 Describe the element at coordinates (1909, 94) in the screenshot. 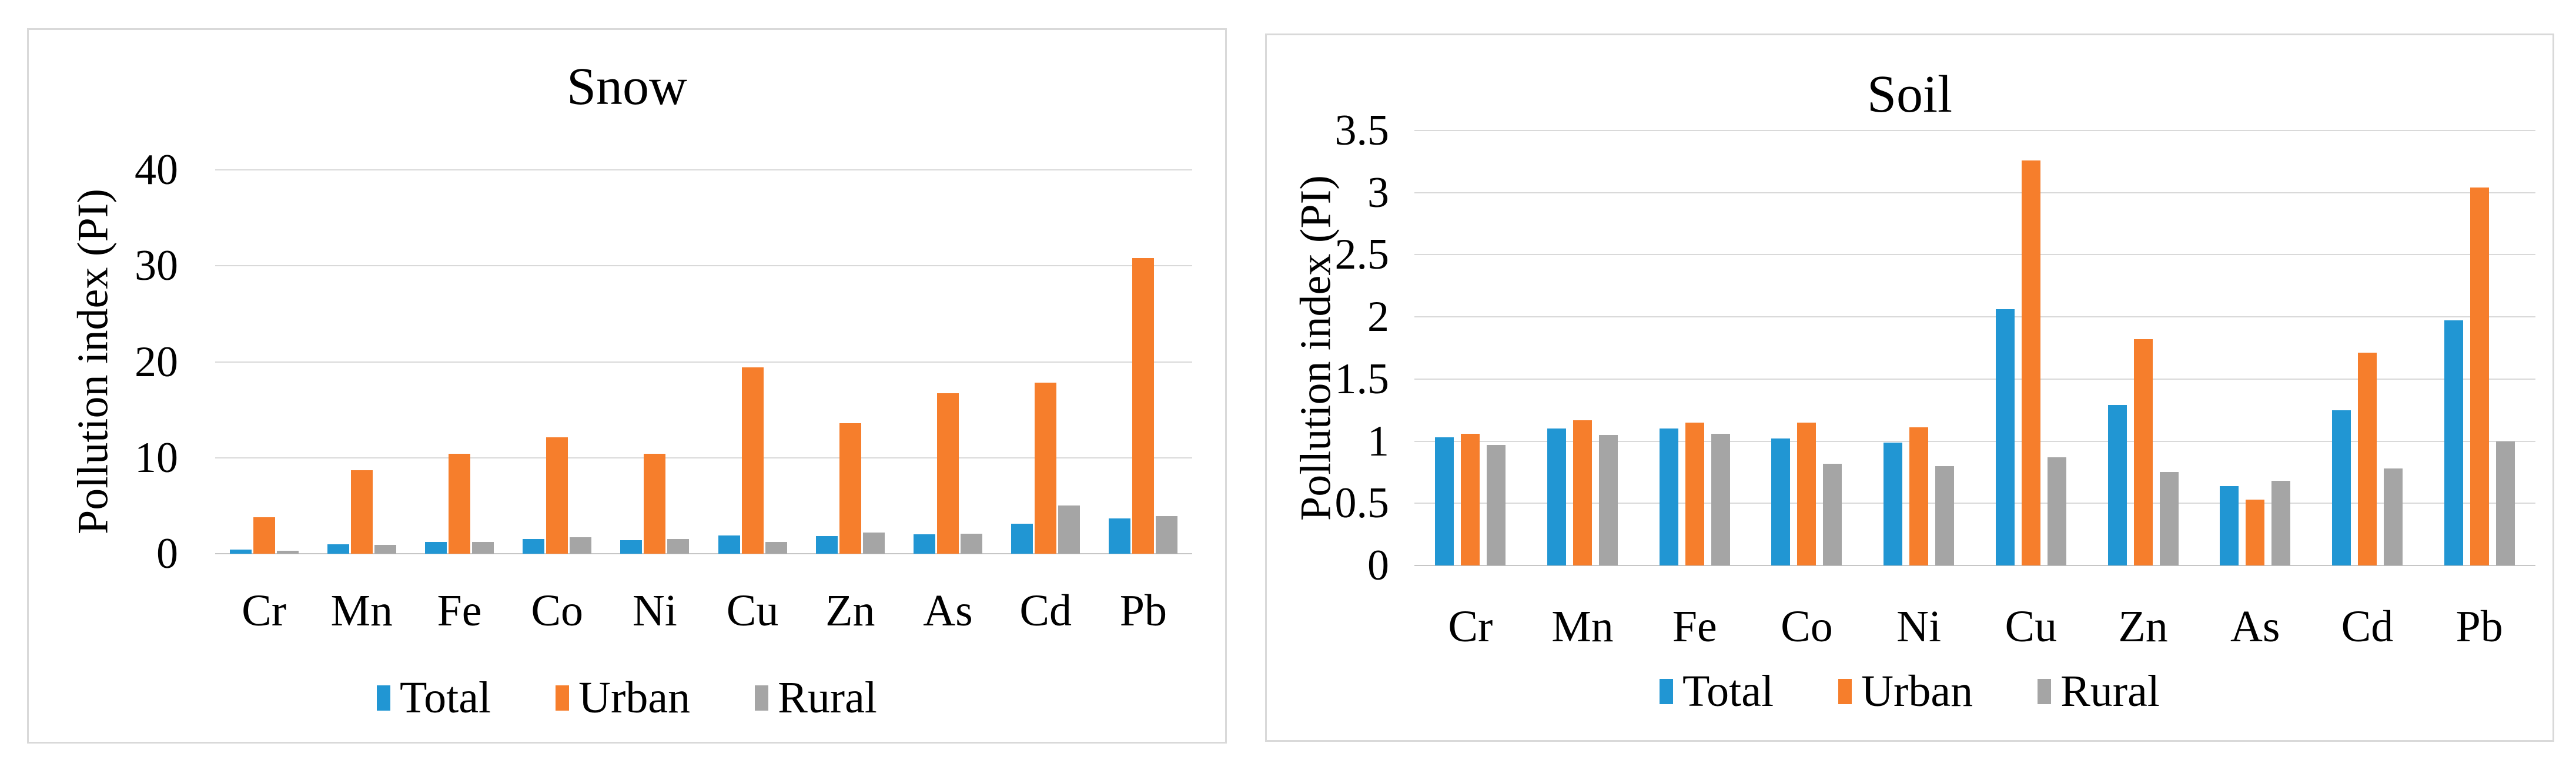

I see `chart-title: Soil` at that location.